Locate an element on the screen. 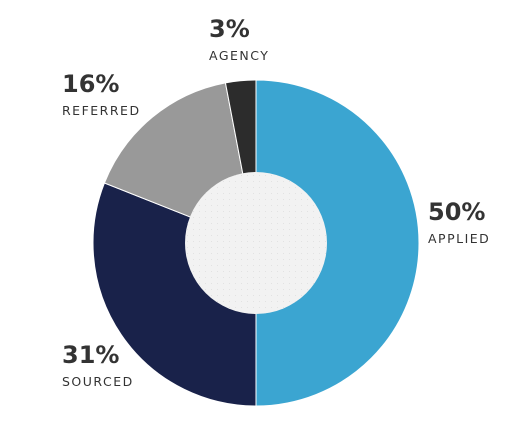 This screenshot has height=440, width=512. slice-label-referred: 16% REFERRED is located at coordinates (101, 94).